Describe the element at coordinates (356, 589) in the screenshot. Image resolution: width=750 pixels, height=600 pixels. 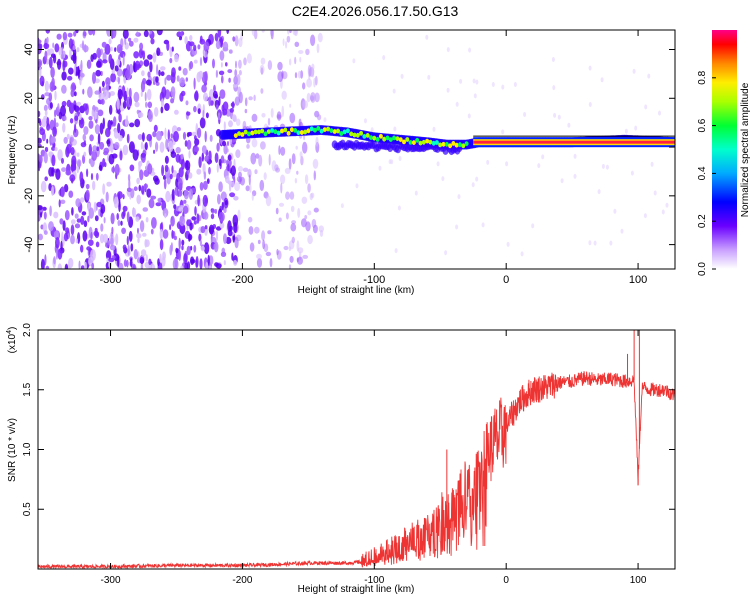
I see `snr-xlabel: Height of straight line (km)` at that location.